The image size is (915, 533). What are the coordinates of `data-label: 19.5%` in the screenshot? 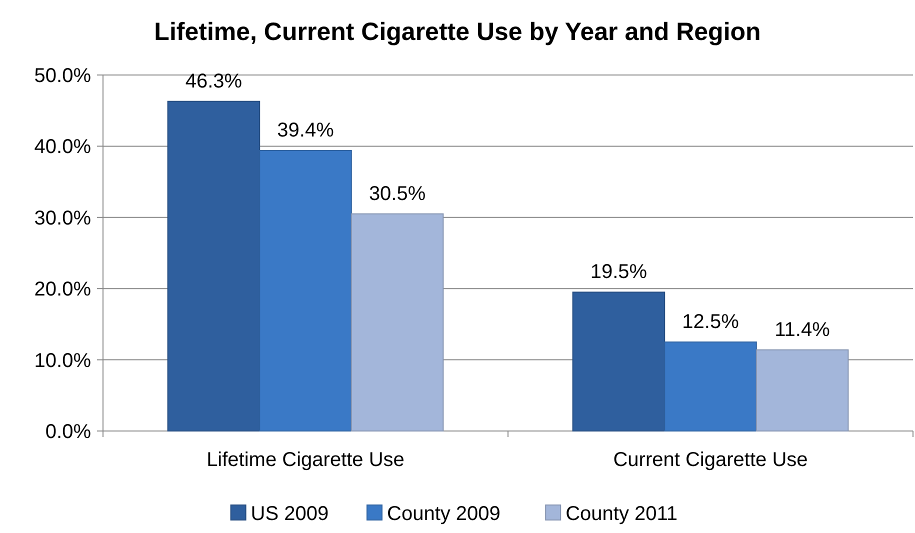 It's located at (619, 272).